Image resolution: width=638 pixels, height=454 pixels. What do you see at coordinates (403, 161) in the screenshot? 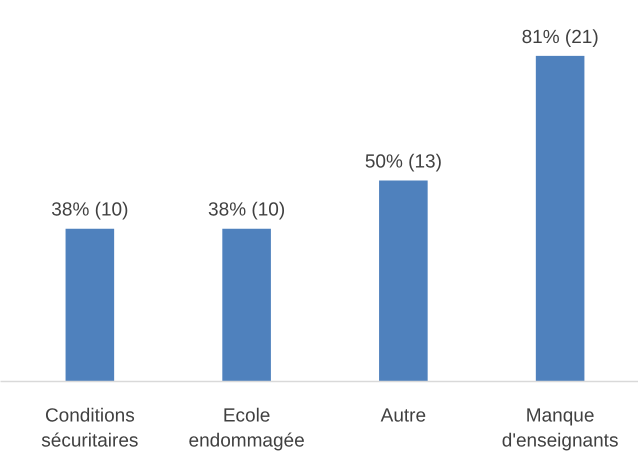
I see `data-label: 50% (13)` at bounding box center [403, 161].